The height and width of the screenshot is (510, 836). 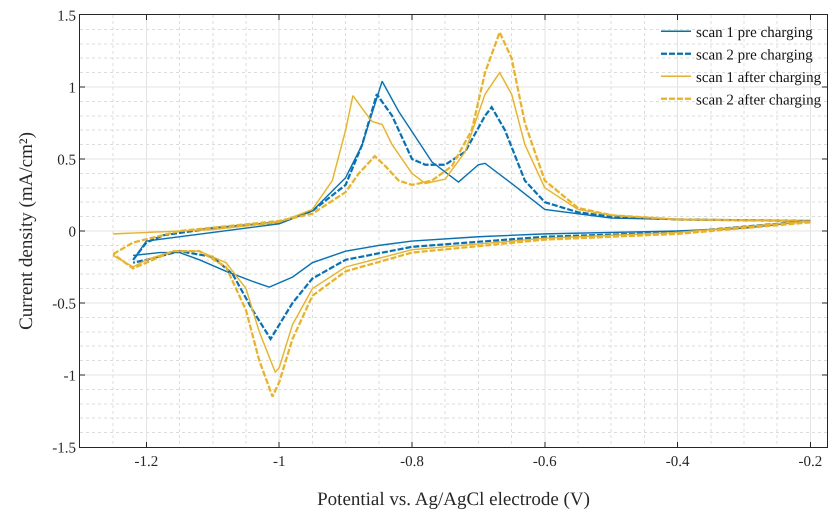 What do you see at coordinates (755, 33) in the screenshot?
I see `legend-label: scan 1 pre charging` at bounding box center [755, 33].